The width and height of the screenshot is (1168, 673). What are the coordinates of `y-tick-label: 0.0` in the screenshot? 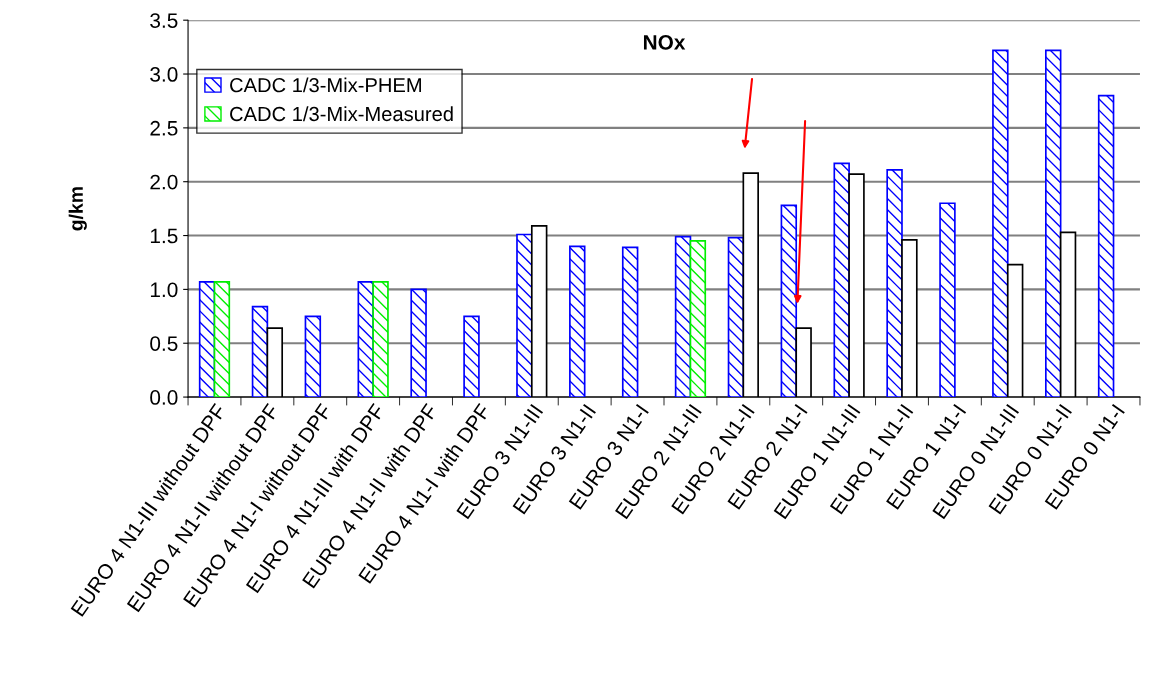 It's located at (164, 397).